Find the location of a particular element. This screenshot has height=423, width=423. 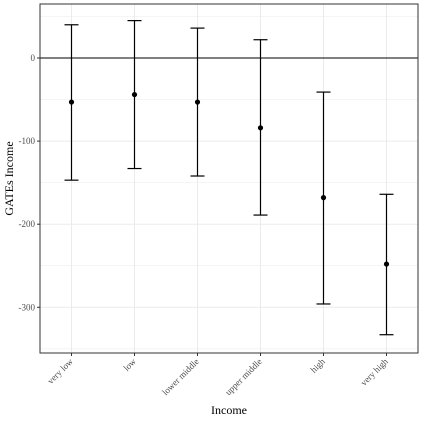

x-axis-title: Income is located at coordinates (229, 410).